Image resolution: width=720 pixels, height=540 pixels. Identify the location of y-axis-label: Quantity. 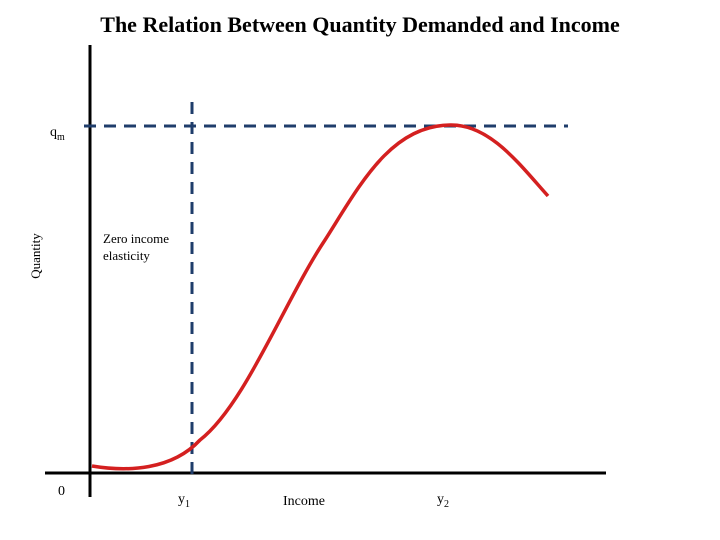
(35, 256).